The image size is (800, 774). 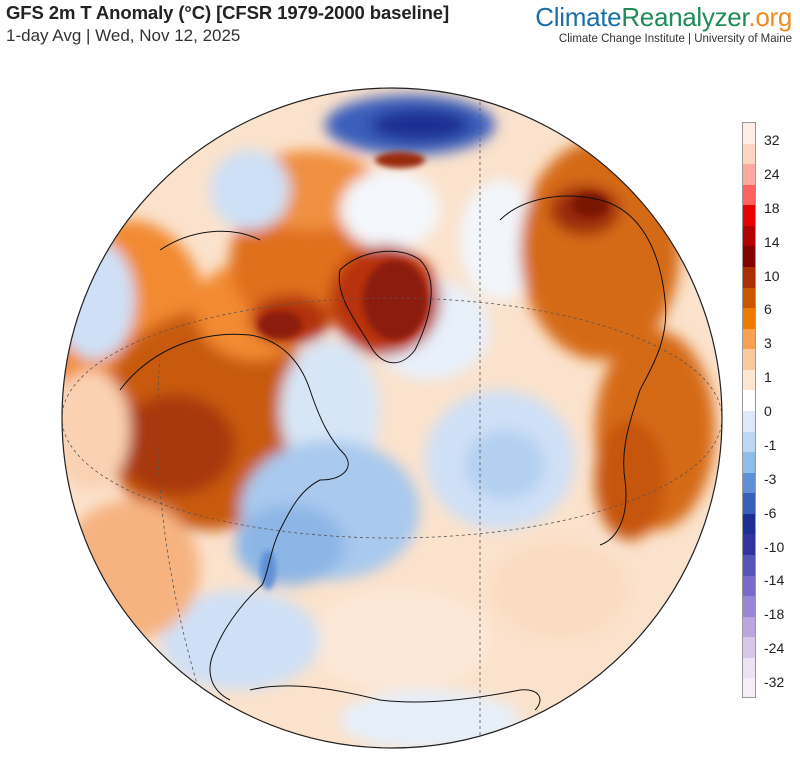 I want to click on map-subtitle: 1-day Avg | Wed, Nov 12, 2025, so click(x=123, y=35).